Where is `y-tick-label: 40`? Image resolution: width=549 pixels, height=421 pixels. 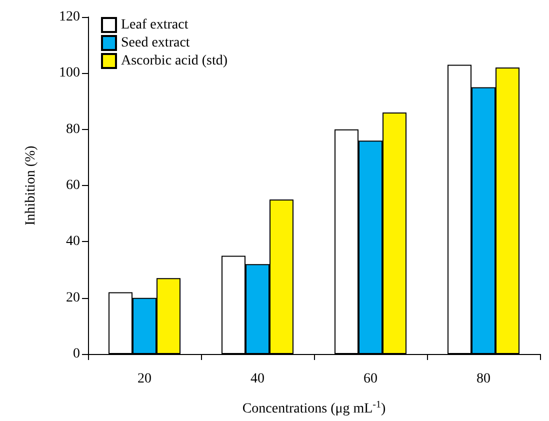 y-tick-label: 40 is located at coordinates (73, 242).